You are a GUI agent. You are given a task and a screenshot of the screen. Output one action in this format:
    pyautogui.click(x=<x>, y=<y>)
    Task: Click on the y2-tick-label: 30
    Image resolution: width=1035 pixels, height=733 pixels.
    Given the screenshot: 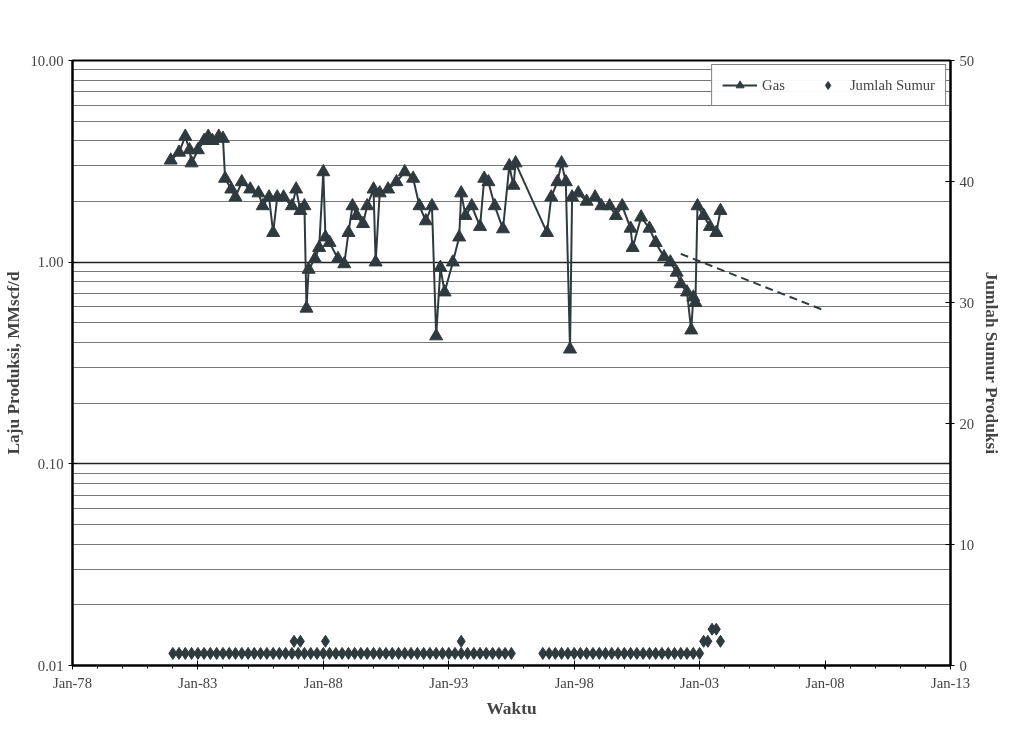 What is the action you would take?
    pyautogui.click(x=967, y=302)
    